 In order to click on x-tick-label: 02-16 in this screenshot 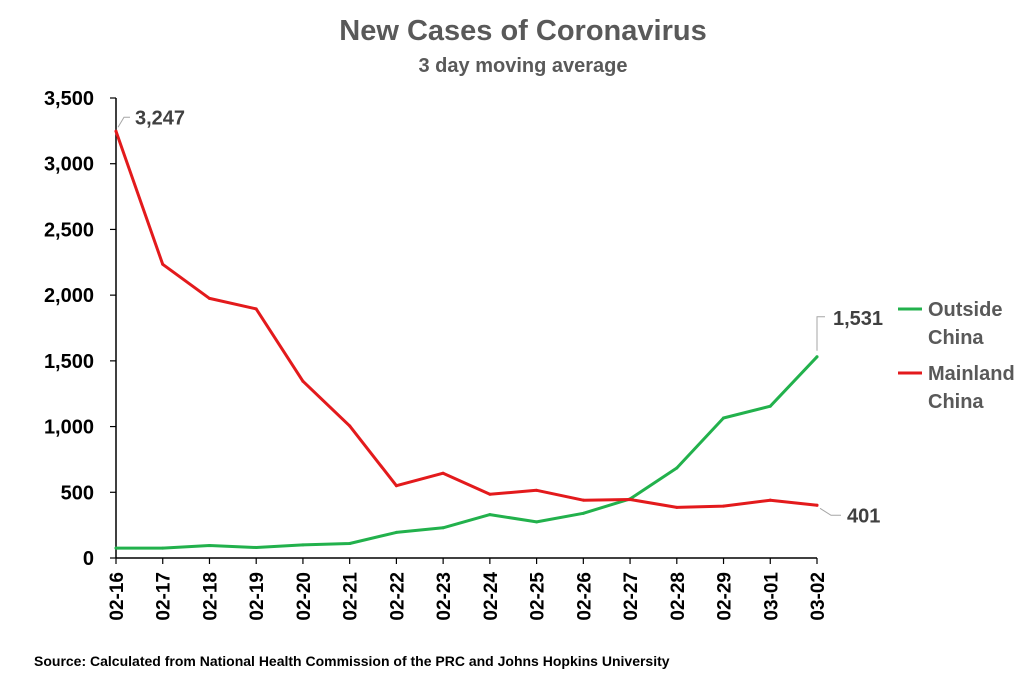, I will do `click(117, 596)`.